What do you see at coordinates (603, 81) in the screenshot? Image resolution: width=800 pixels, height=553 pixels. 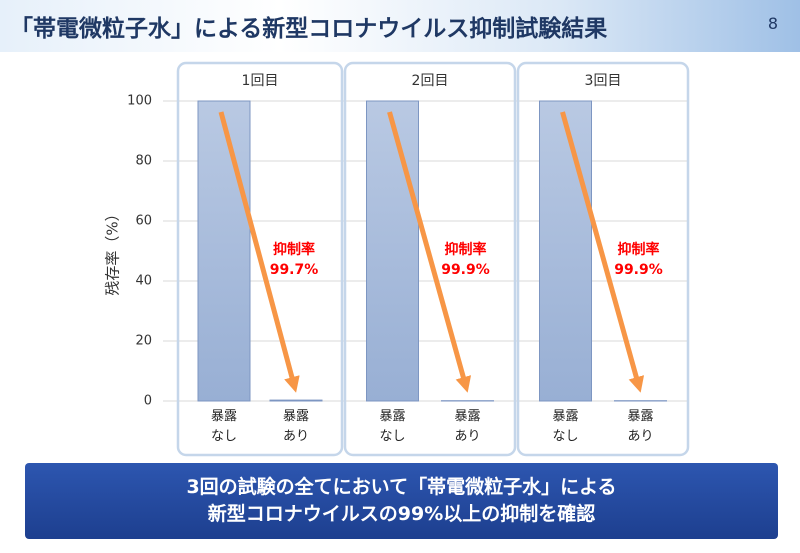 I see `panel-title: 3回目` at bounding box center [603, 81].